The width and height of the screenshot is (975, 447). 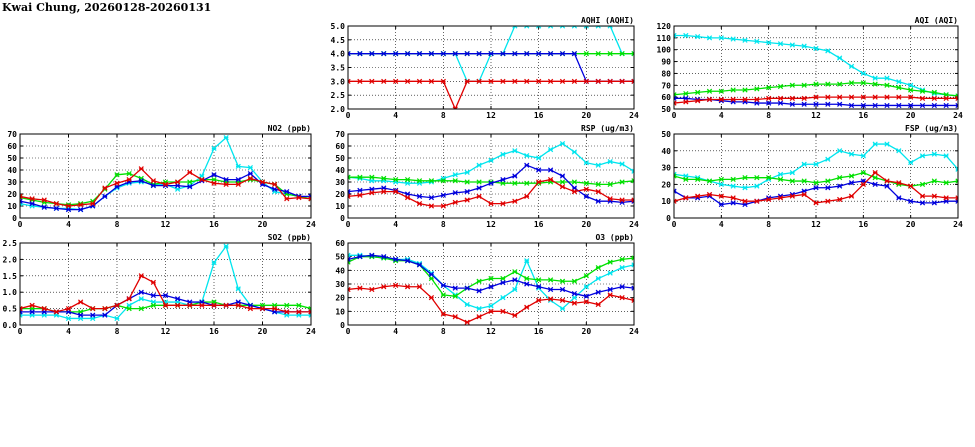 I want to click on rsp-xtick-label: 20, so click(x=587, y=224).